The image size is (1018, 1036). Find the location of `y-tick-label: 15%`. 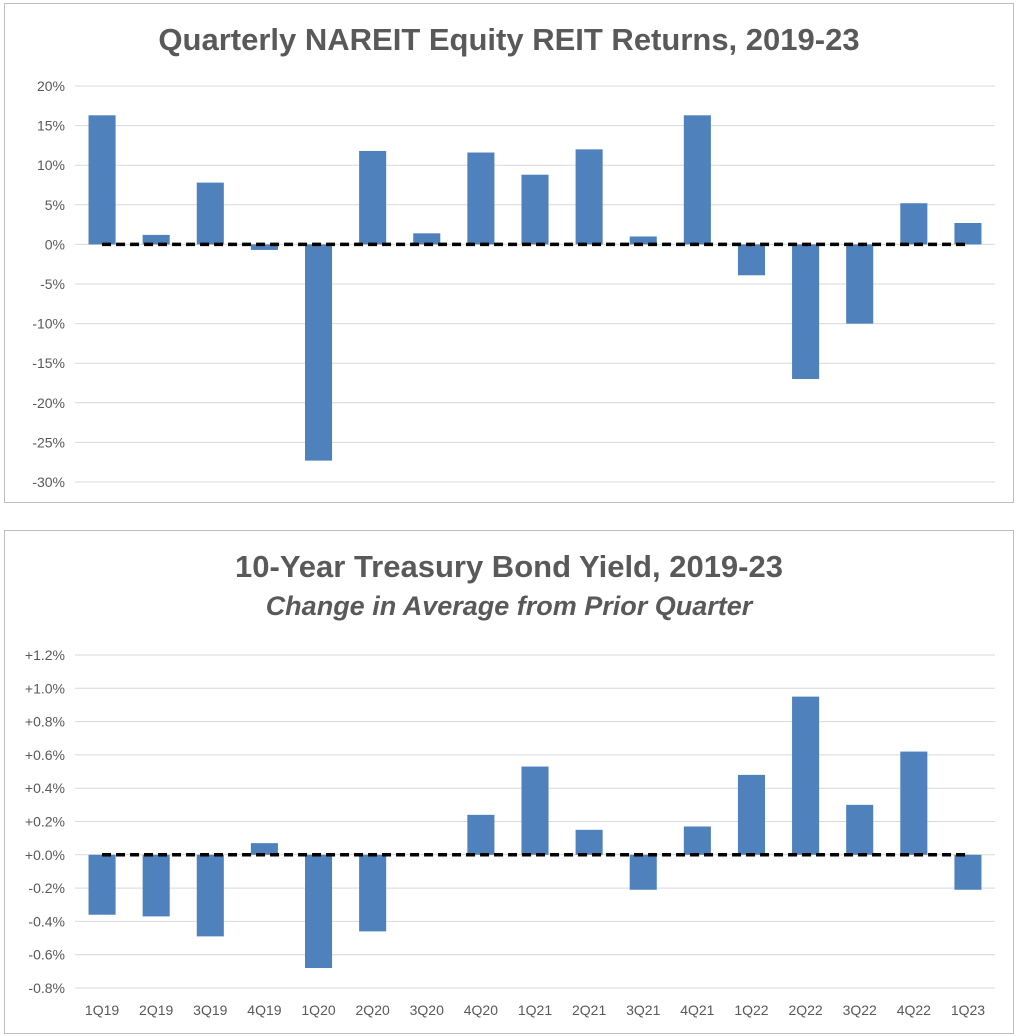

y-tick-label: 15% is located at coordinates (51, 126).